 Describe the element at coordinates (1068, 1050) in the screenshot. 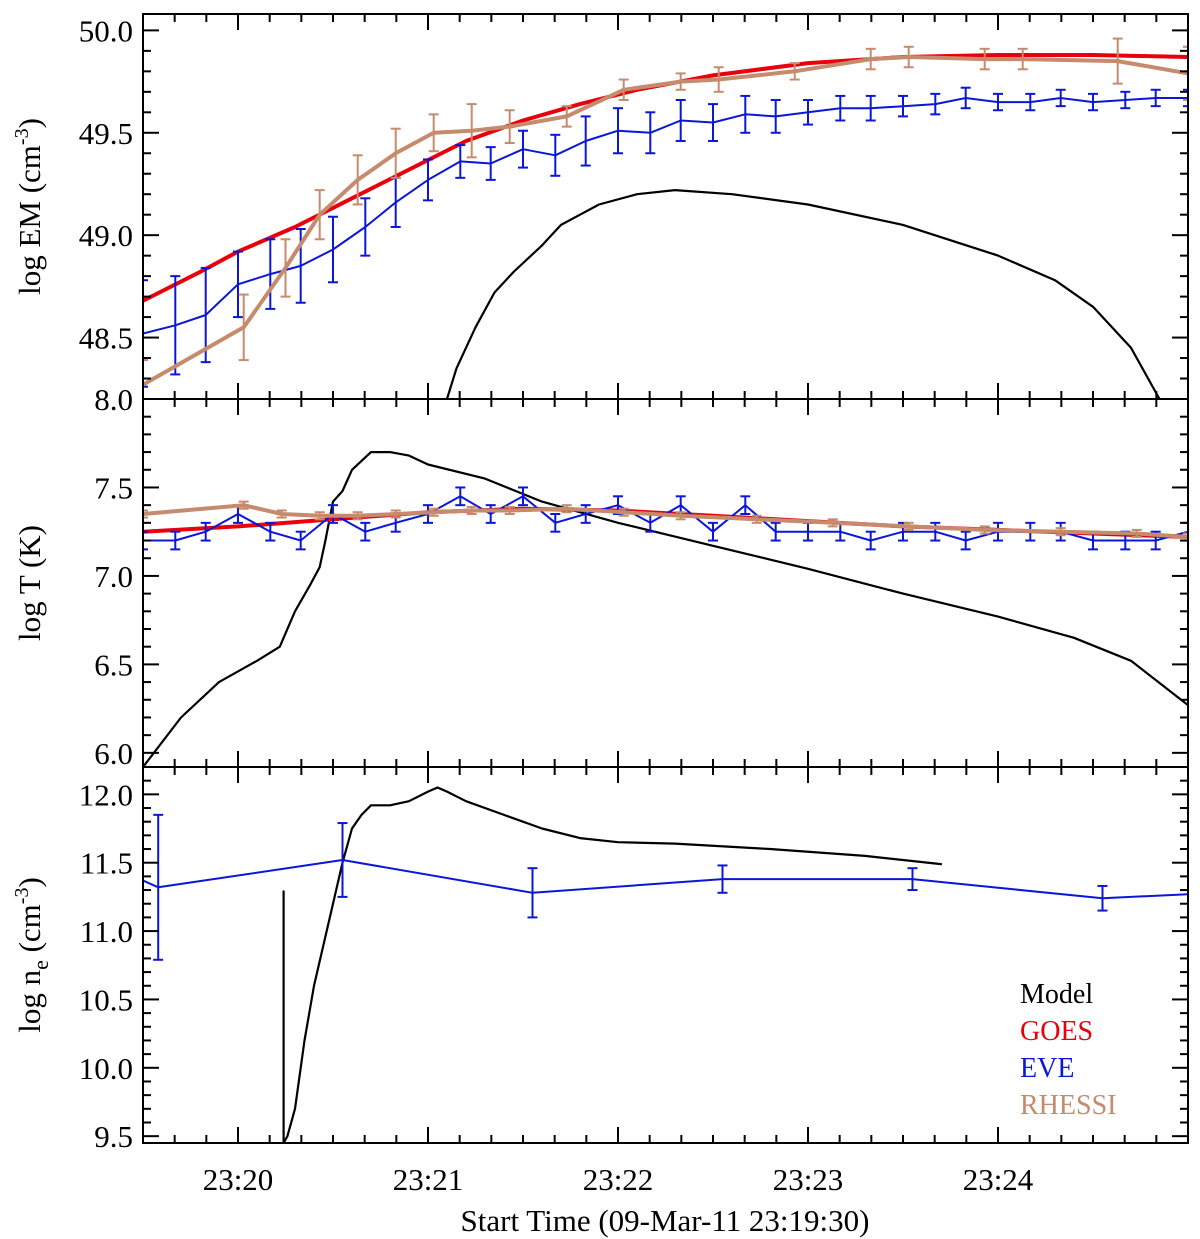

I see `legend: Model GOES EVE RHESSI` at that location.